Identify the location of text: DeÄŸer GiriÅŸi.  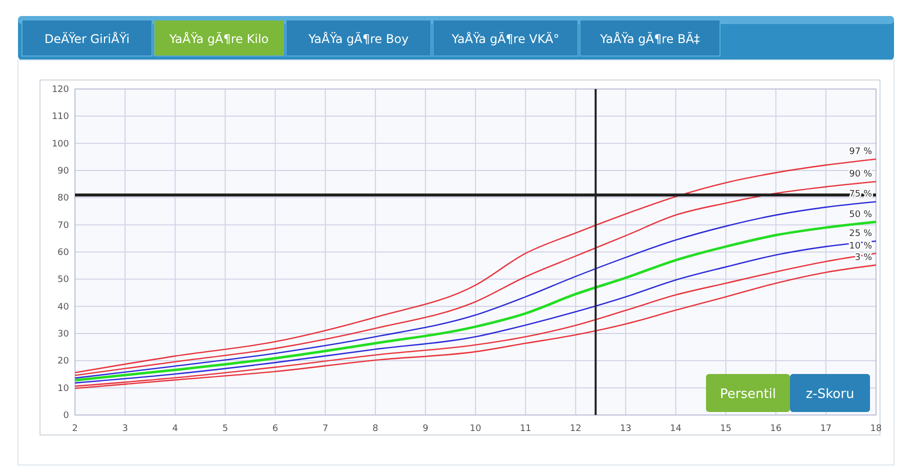
(87, 38).